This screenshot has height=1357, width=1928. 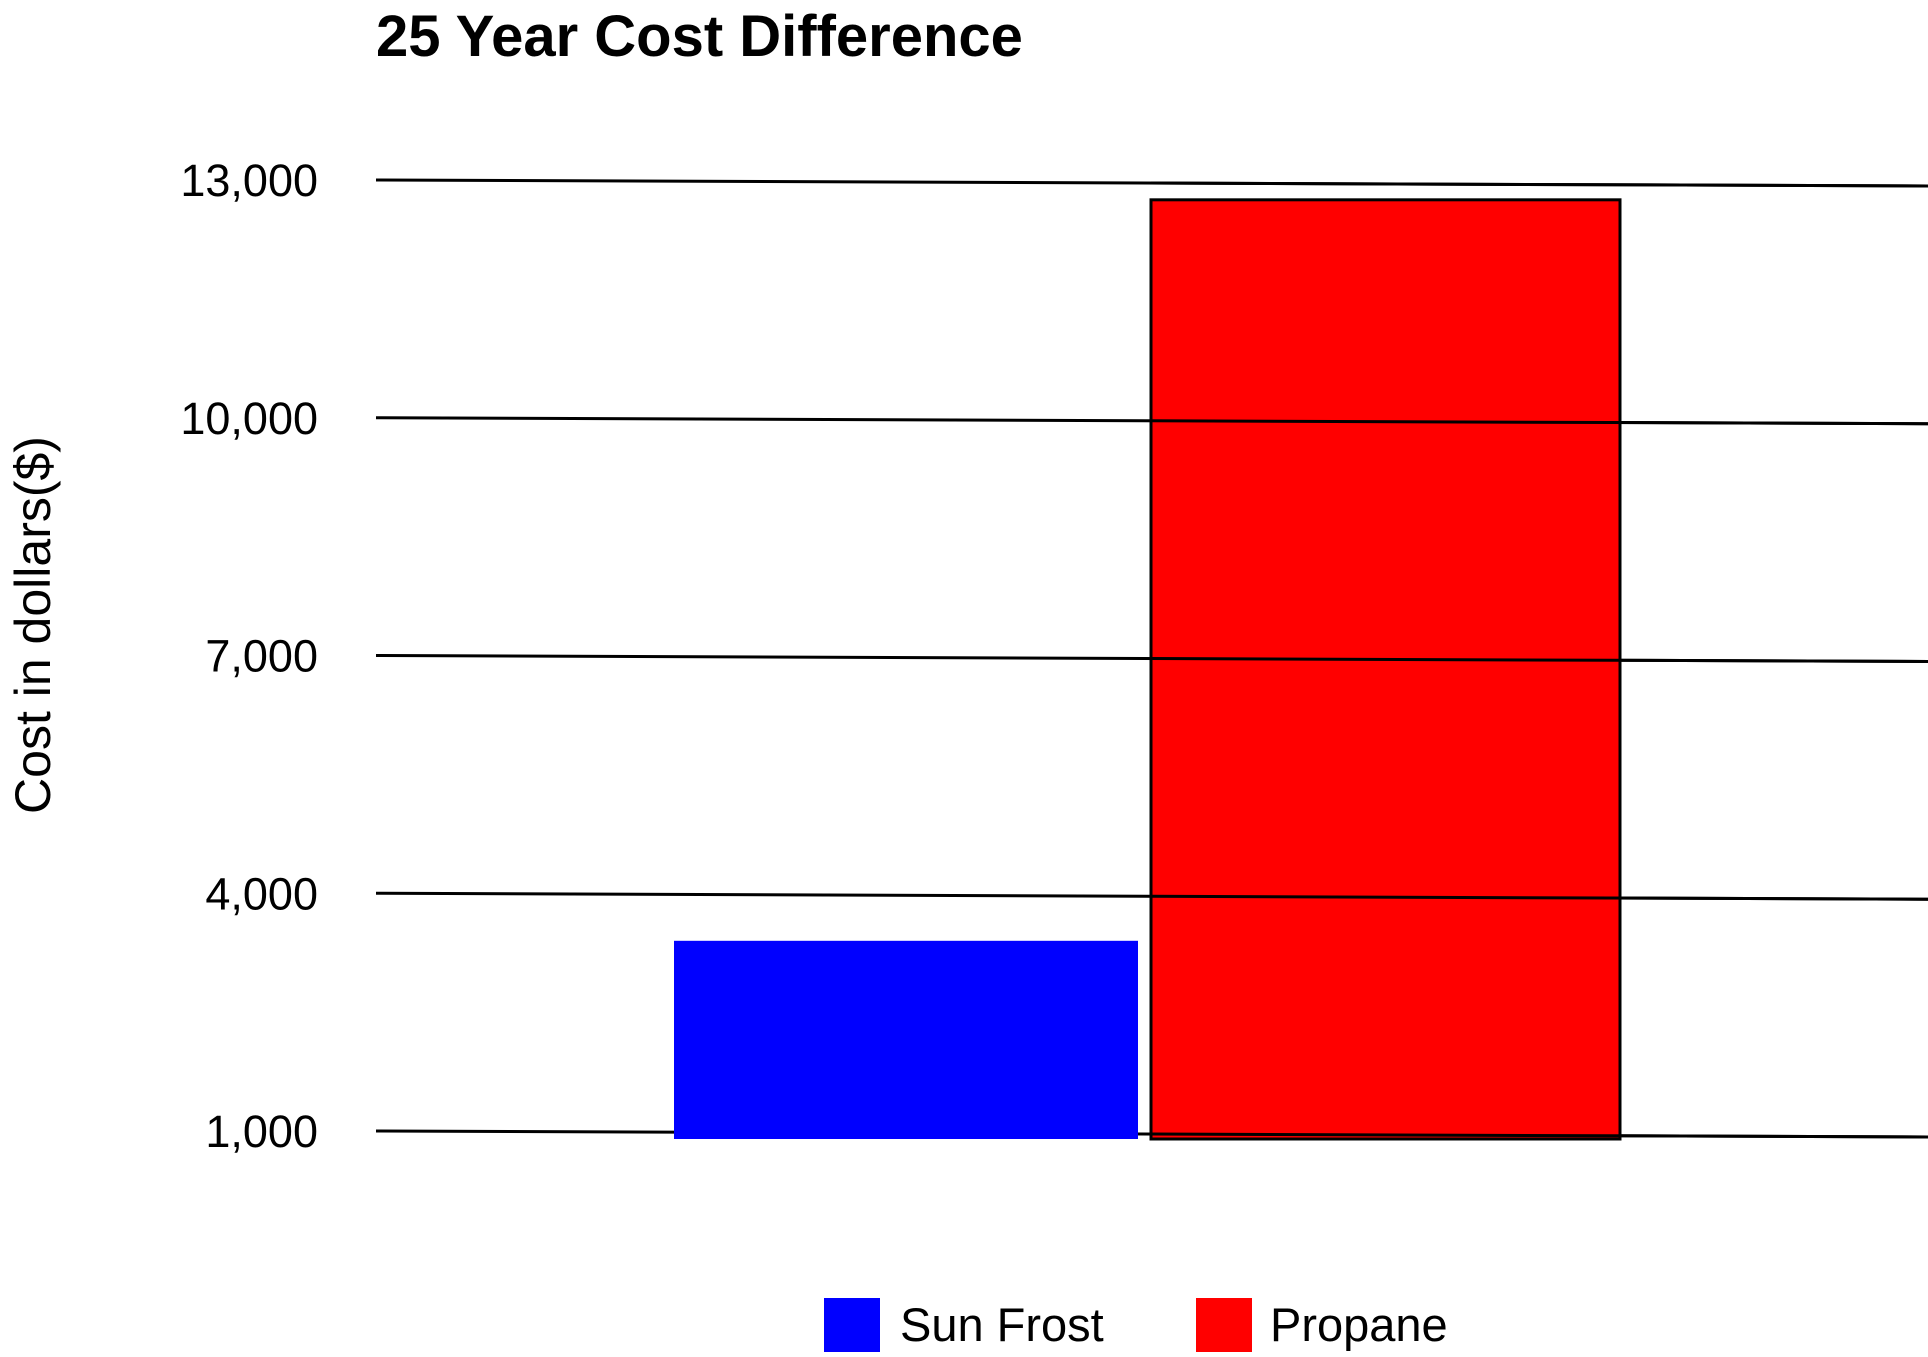 I want to click on y-tick-label: 10,000, so click(x=249, y=418).